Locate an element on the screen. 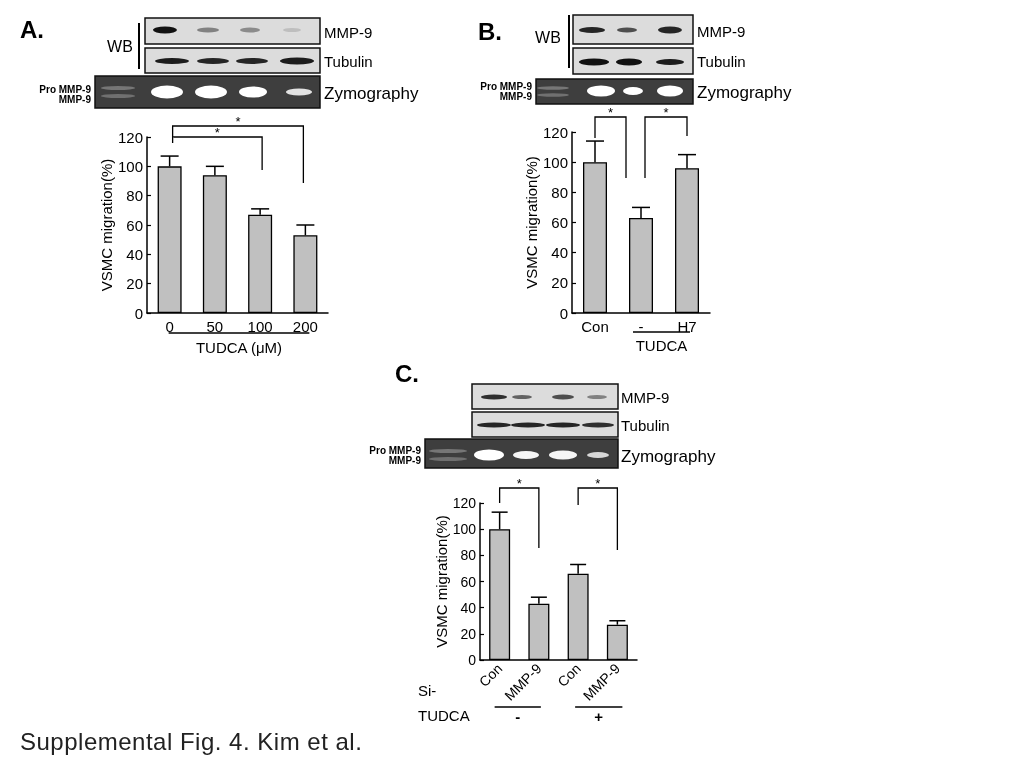 This screenshot has width=1024, height=768. x-axis-title: TUDCA (μM) is located at coordinates (239, 347).